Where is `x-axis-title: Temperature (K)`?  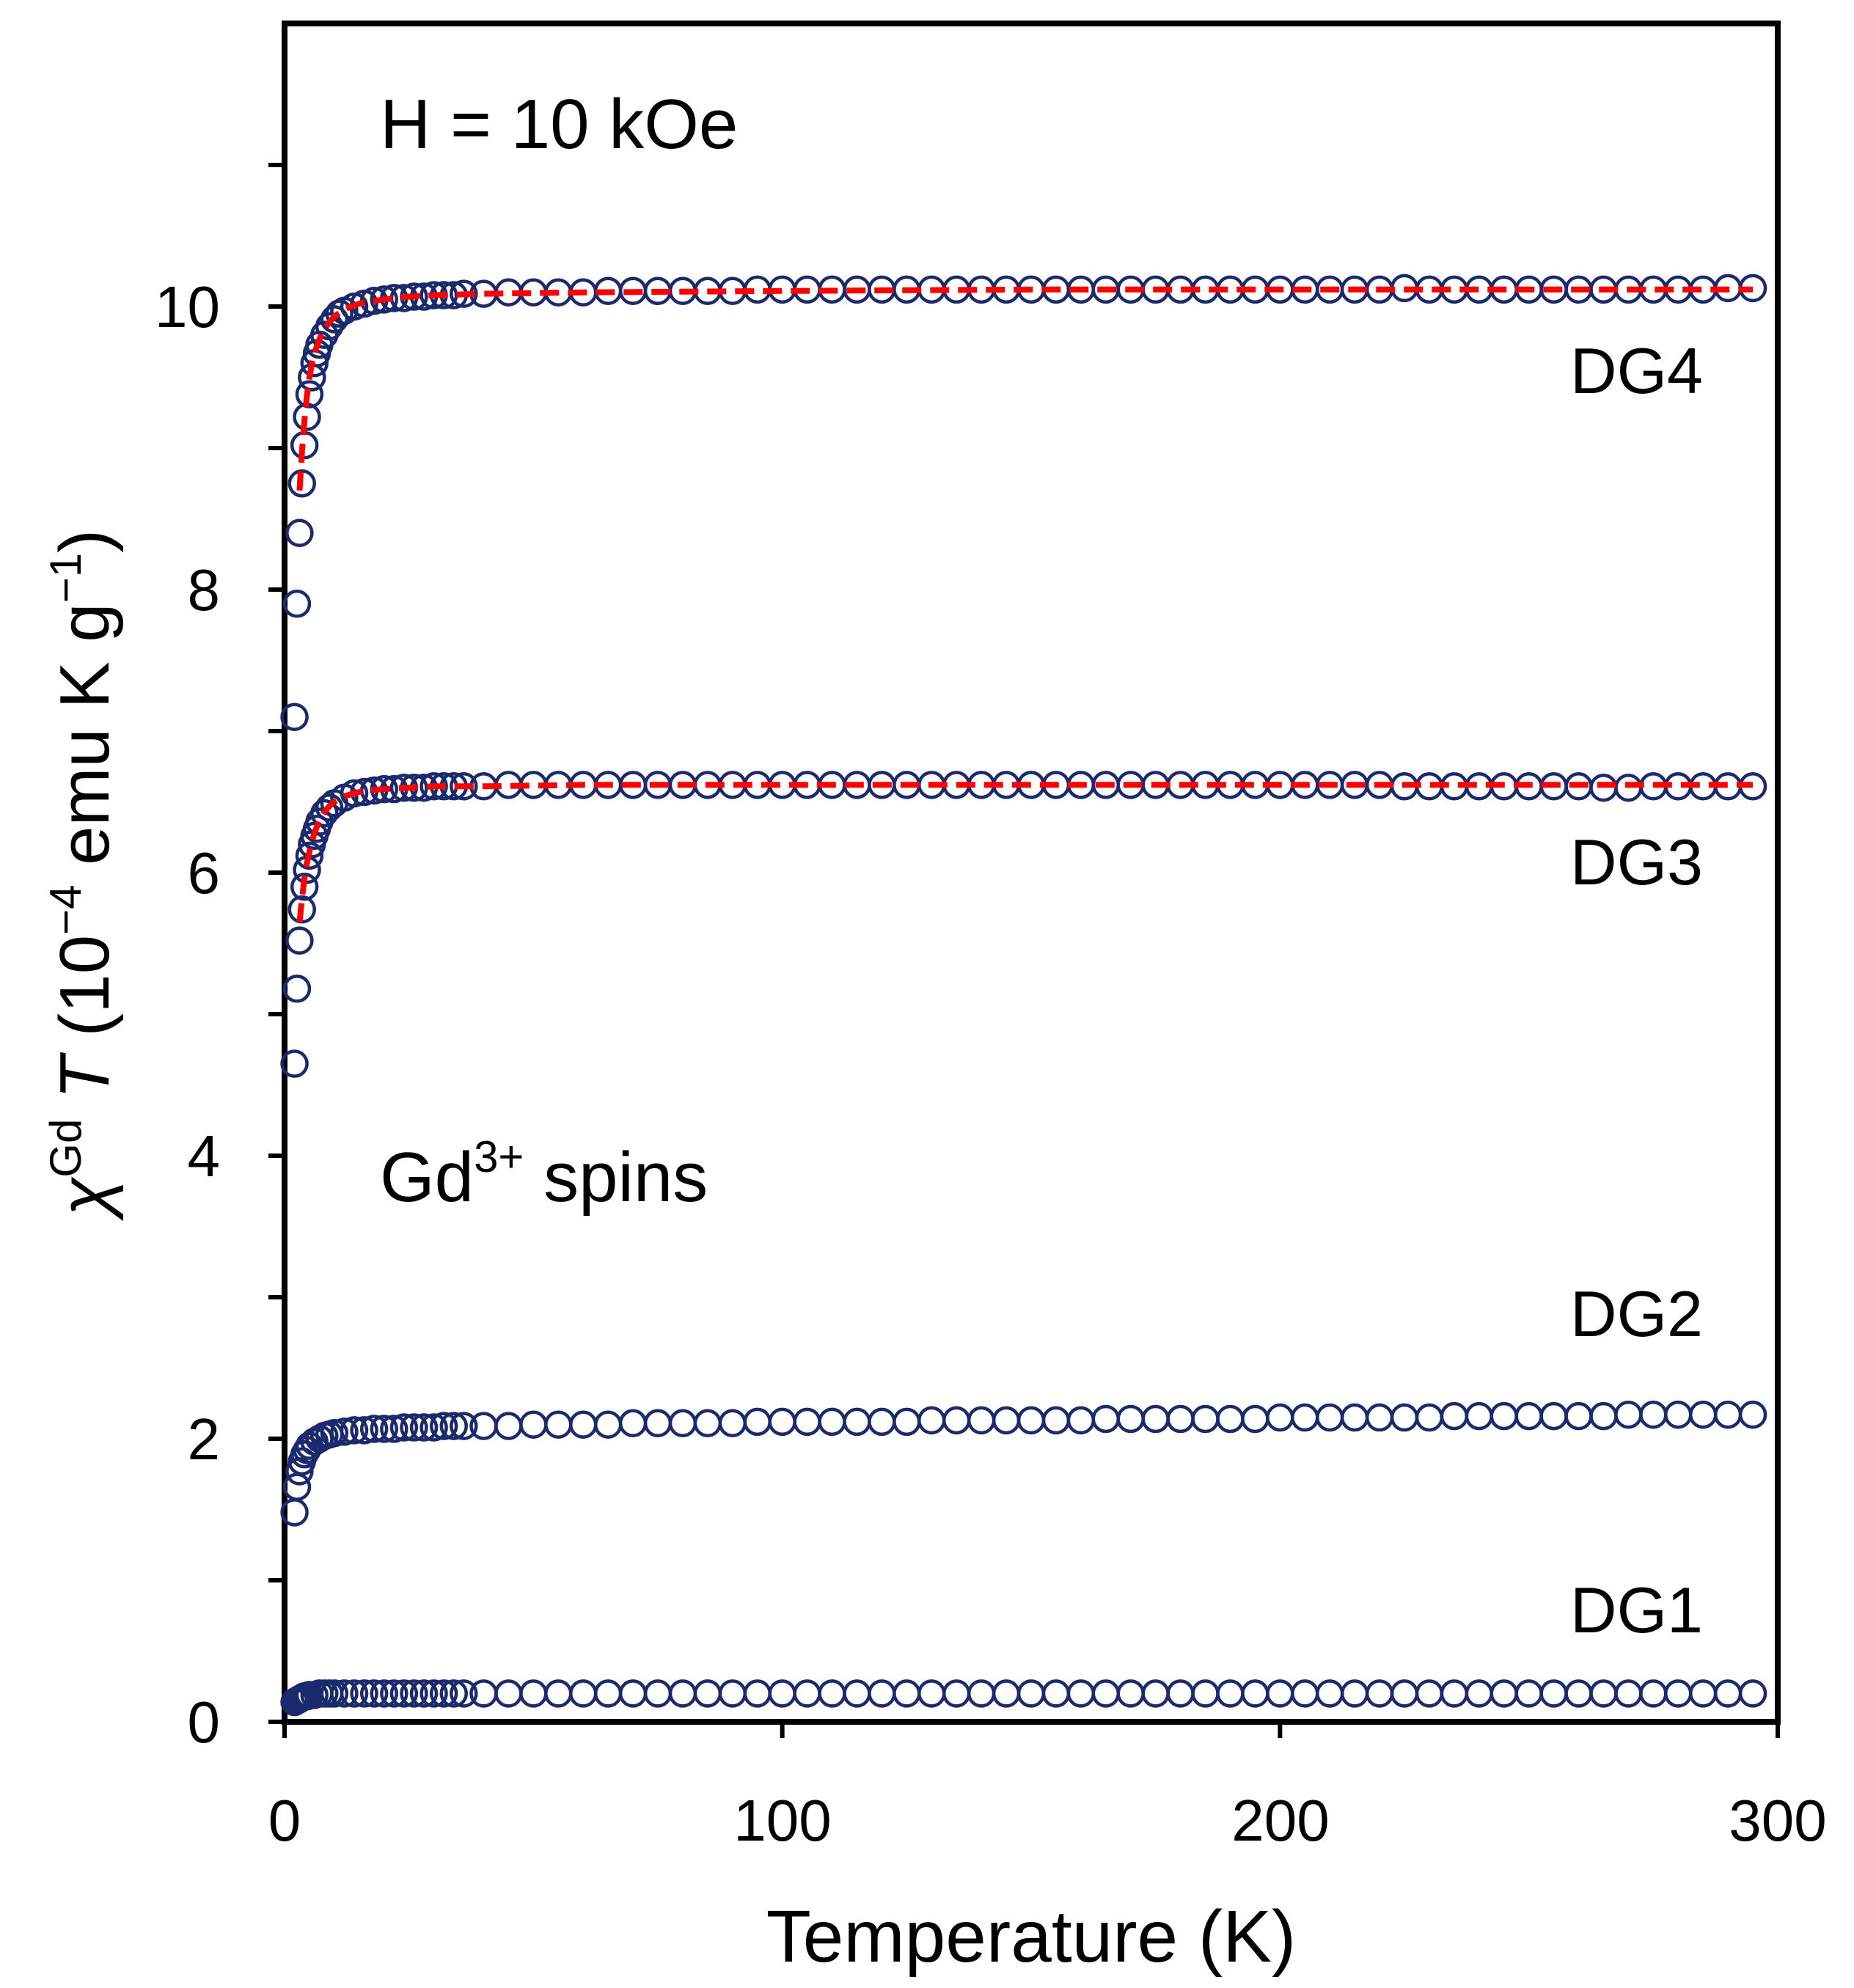
x-axis-title: Temperature (K) is located at coordinates (1031, 1937).